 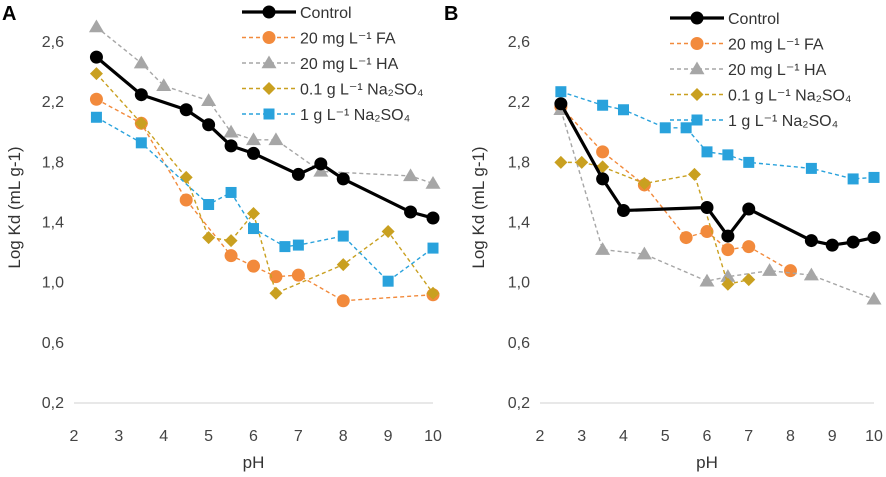 I want to click on x-tick-label: 3, so click(x=118, y=436).